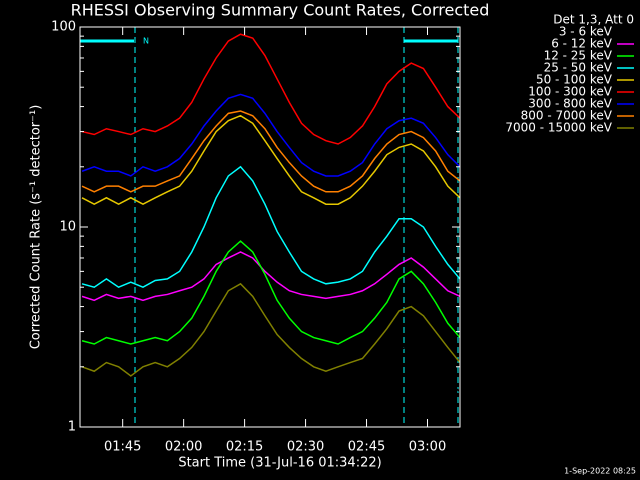  Describe the element at coordinates (586, 32) in the screenshot. I see `legend-label: 3 - 6 keV` at that location.